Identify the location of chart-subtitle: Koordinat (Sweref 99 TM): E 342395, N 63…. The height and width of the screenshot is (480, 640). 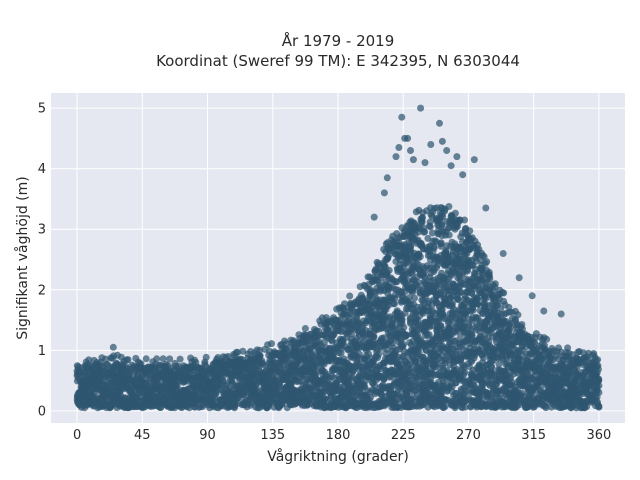
(338, 61).